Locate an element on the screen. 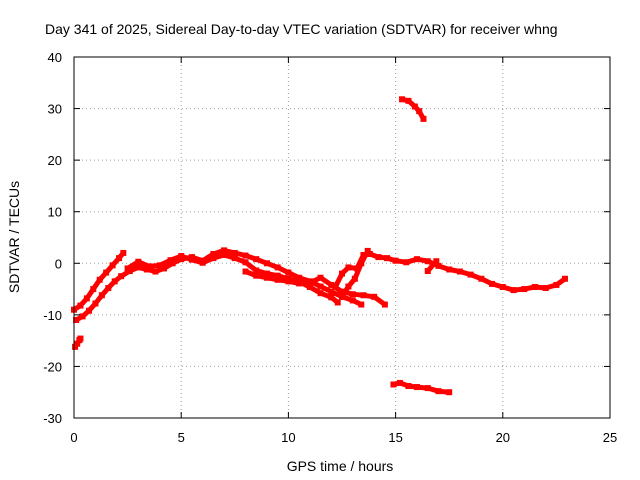 Image resolution: width=640 pixels, height=480 pixels. y-tick-label: -30 is located at coordinates (52, 418).